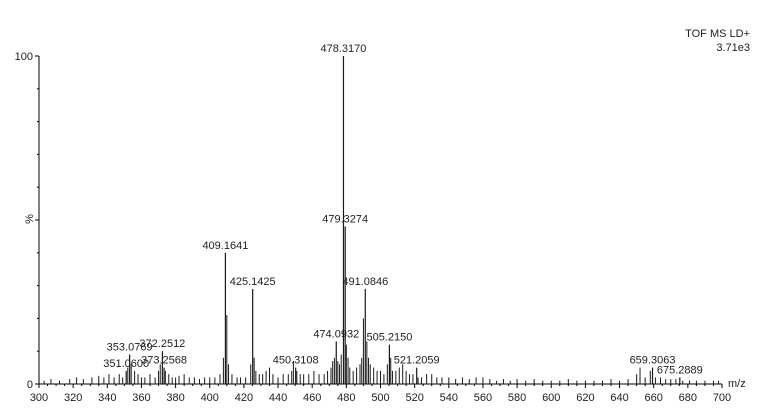 The height and width of the screenshot is (410, 762). I want to click on x-axis-title: m/z, so click(737, 384).